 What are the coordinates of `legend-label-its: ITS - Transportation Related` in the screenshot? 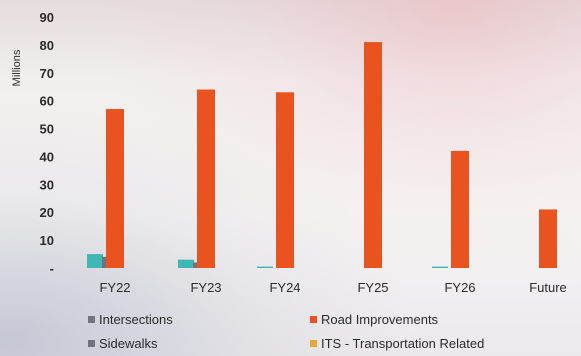 It's located at (403, 343).